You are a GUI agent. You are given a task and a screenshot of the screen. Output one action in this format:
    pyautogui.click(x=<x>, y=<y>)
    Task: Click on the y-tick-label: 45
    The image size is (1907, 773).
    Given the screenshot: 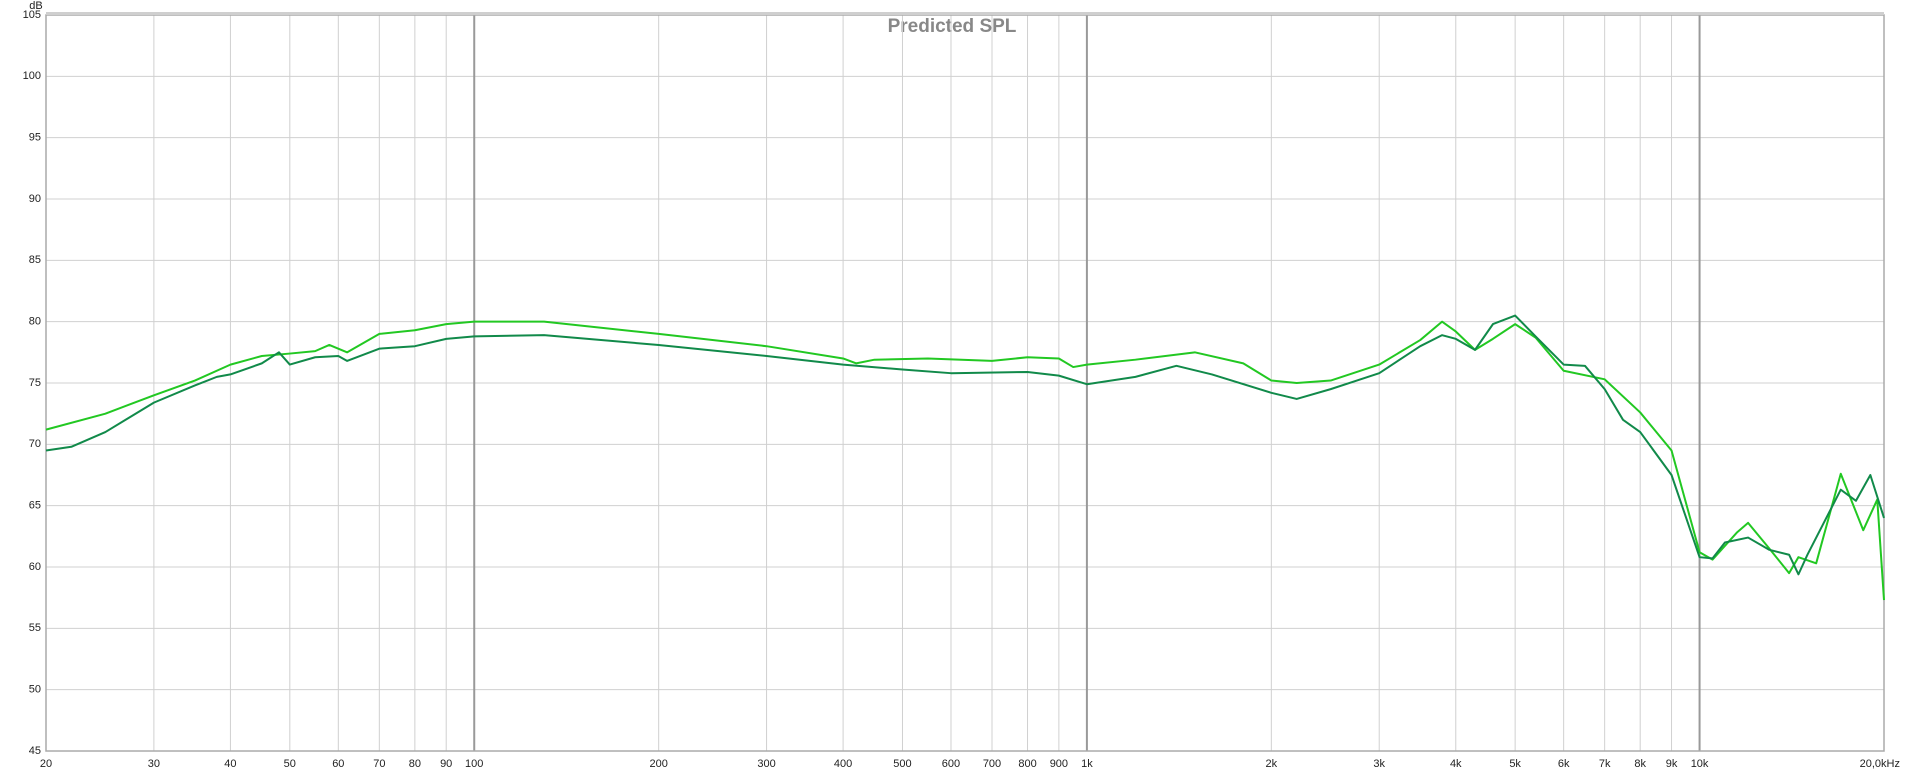 What is the action you would take?
    pyautogui.click(x=35, y=751)
    